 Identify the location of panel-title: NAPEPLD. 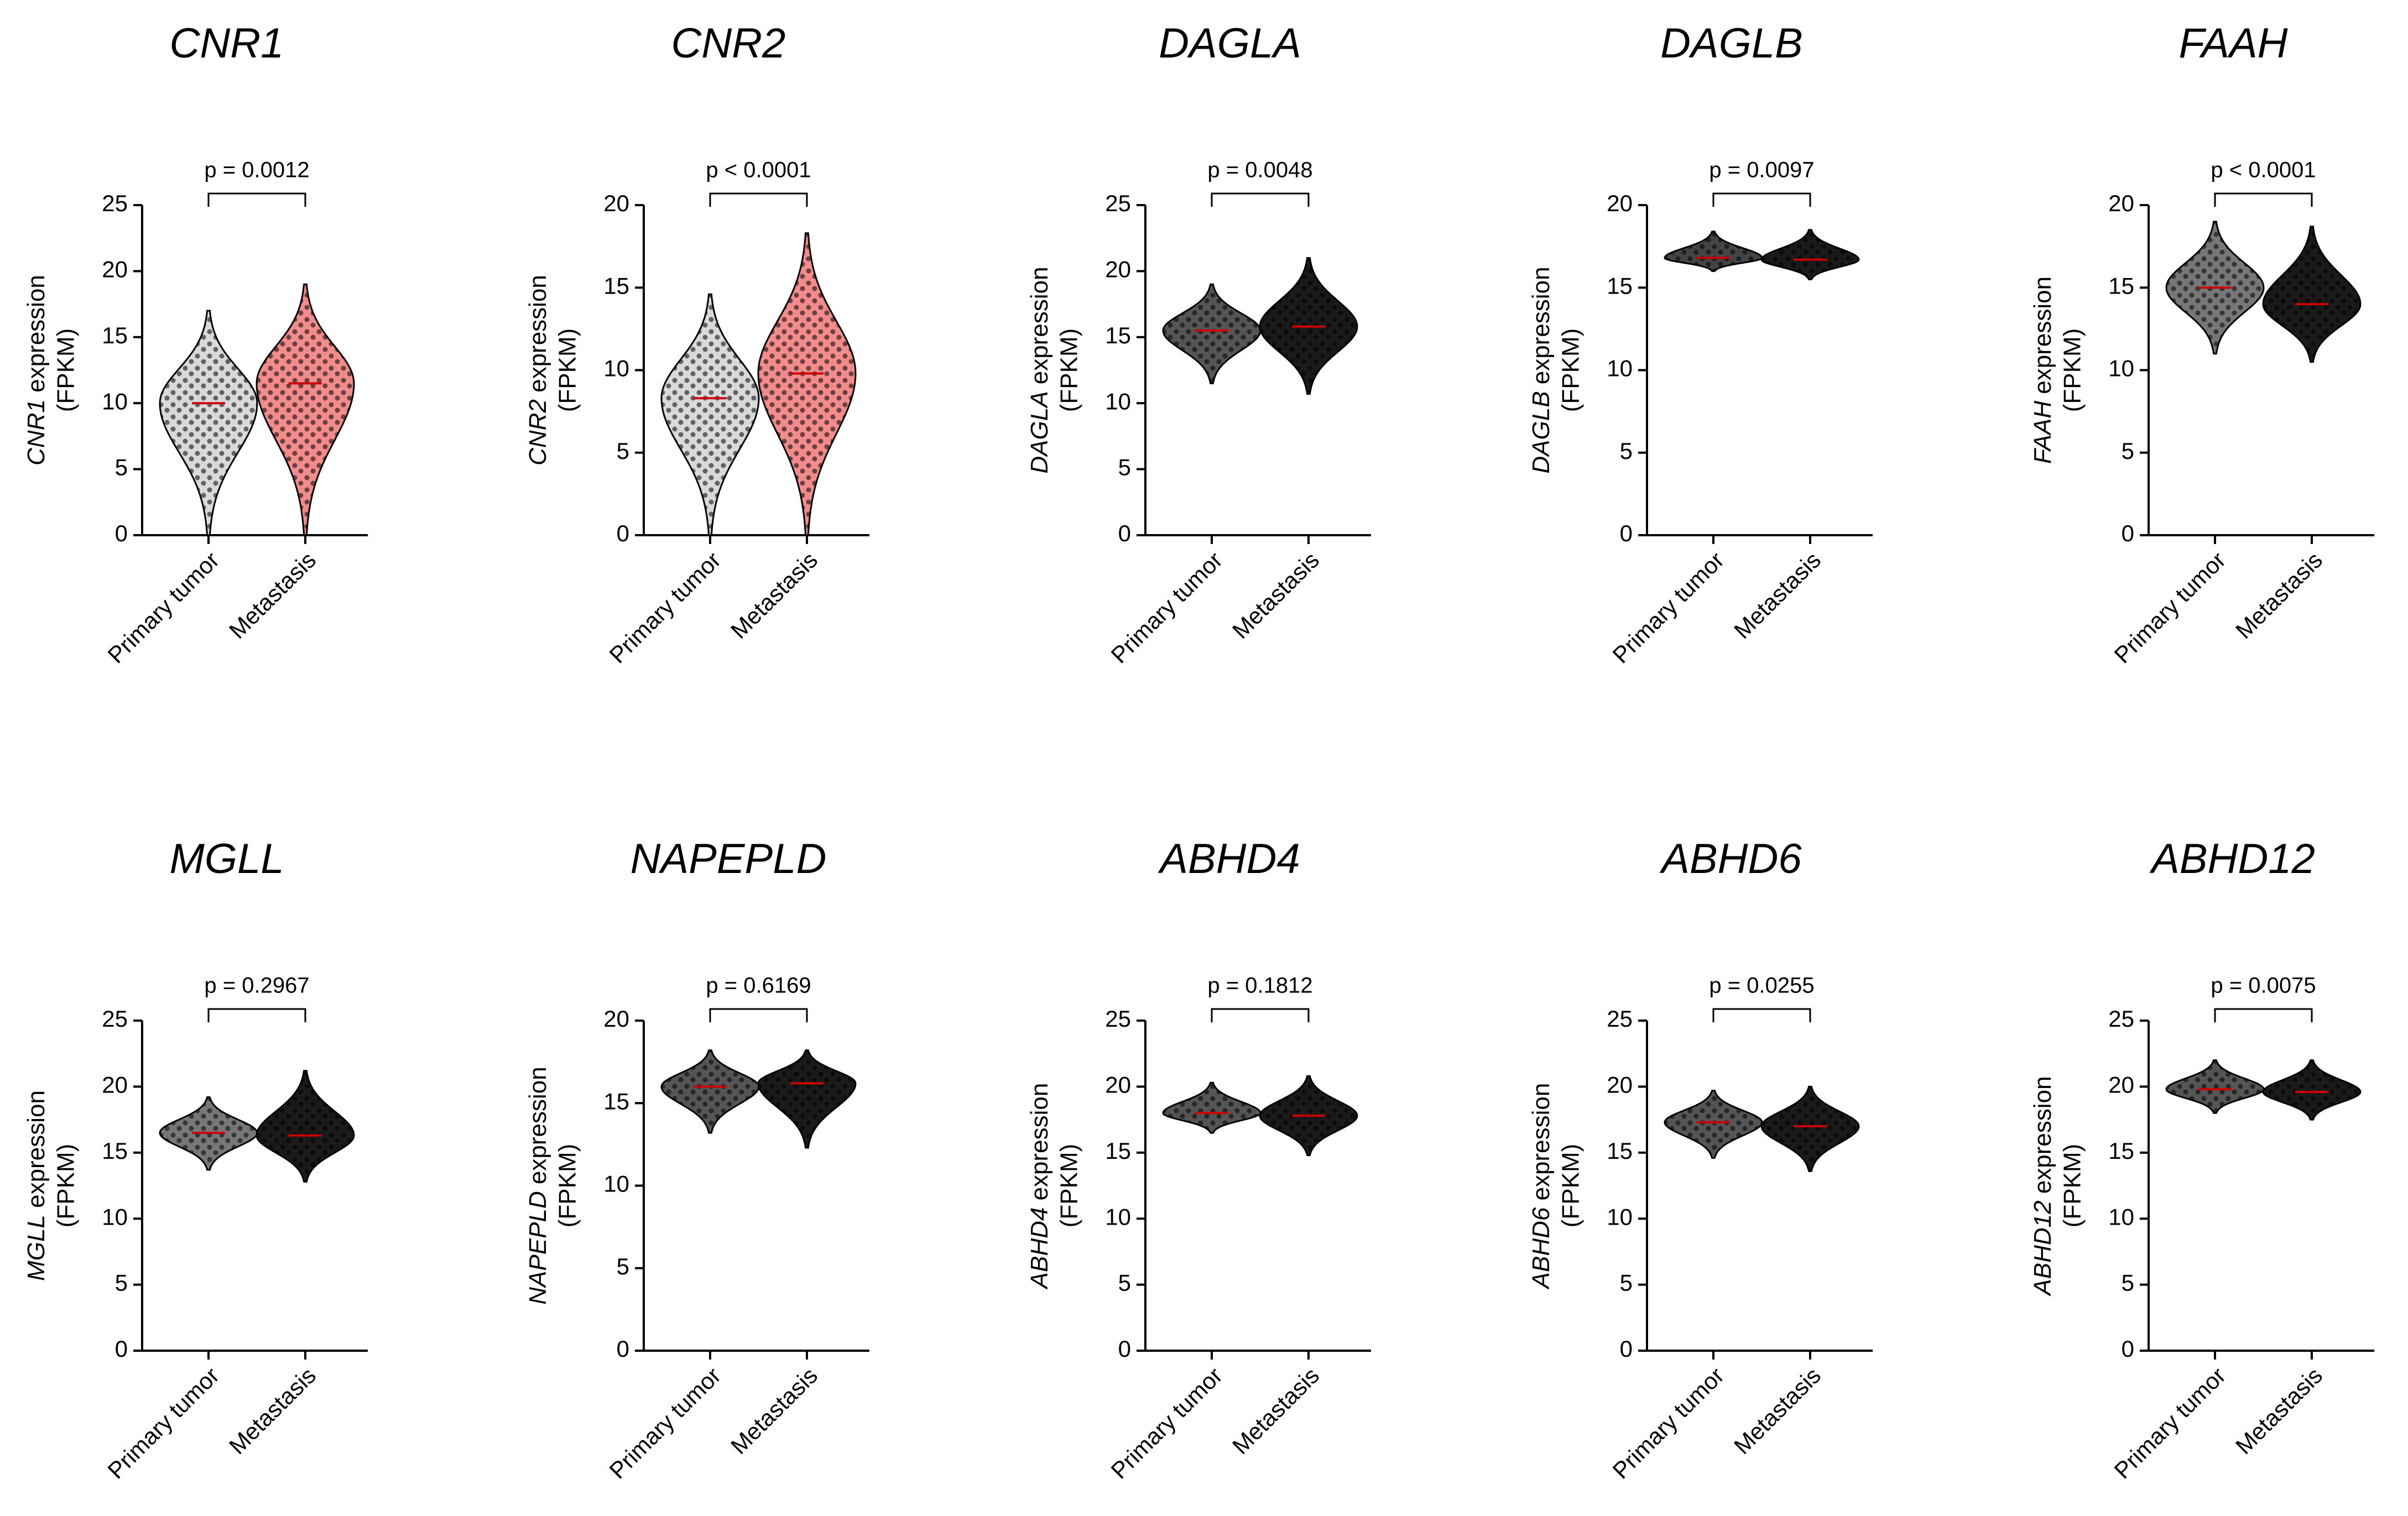
(729, 859).